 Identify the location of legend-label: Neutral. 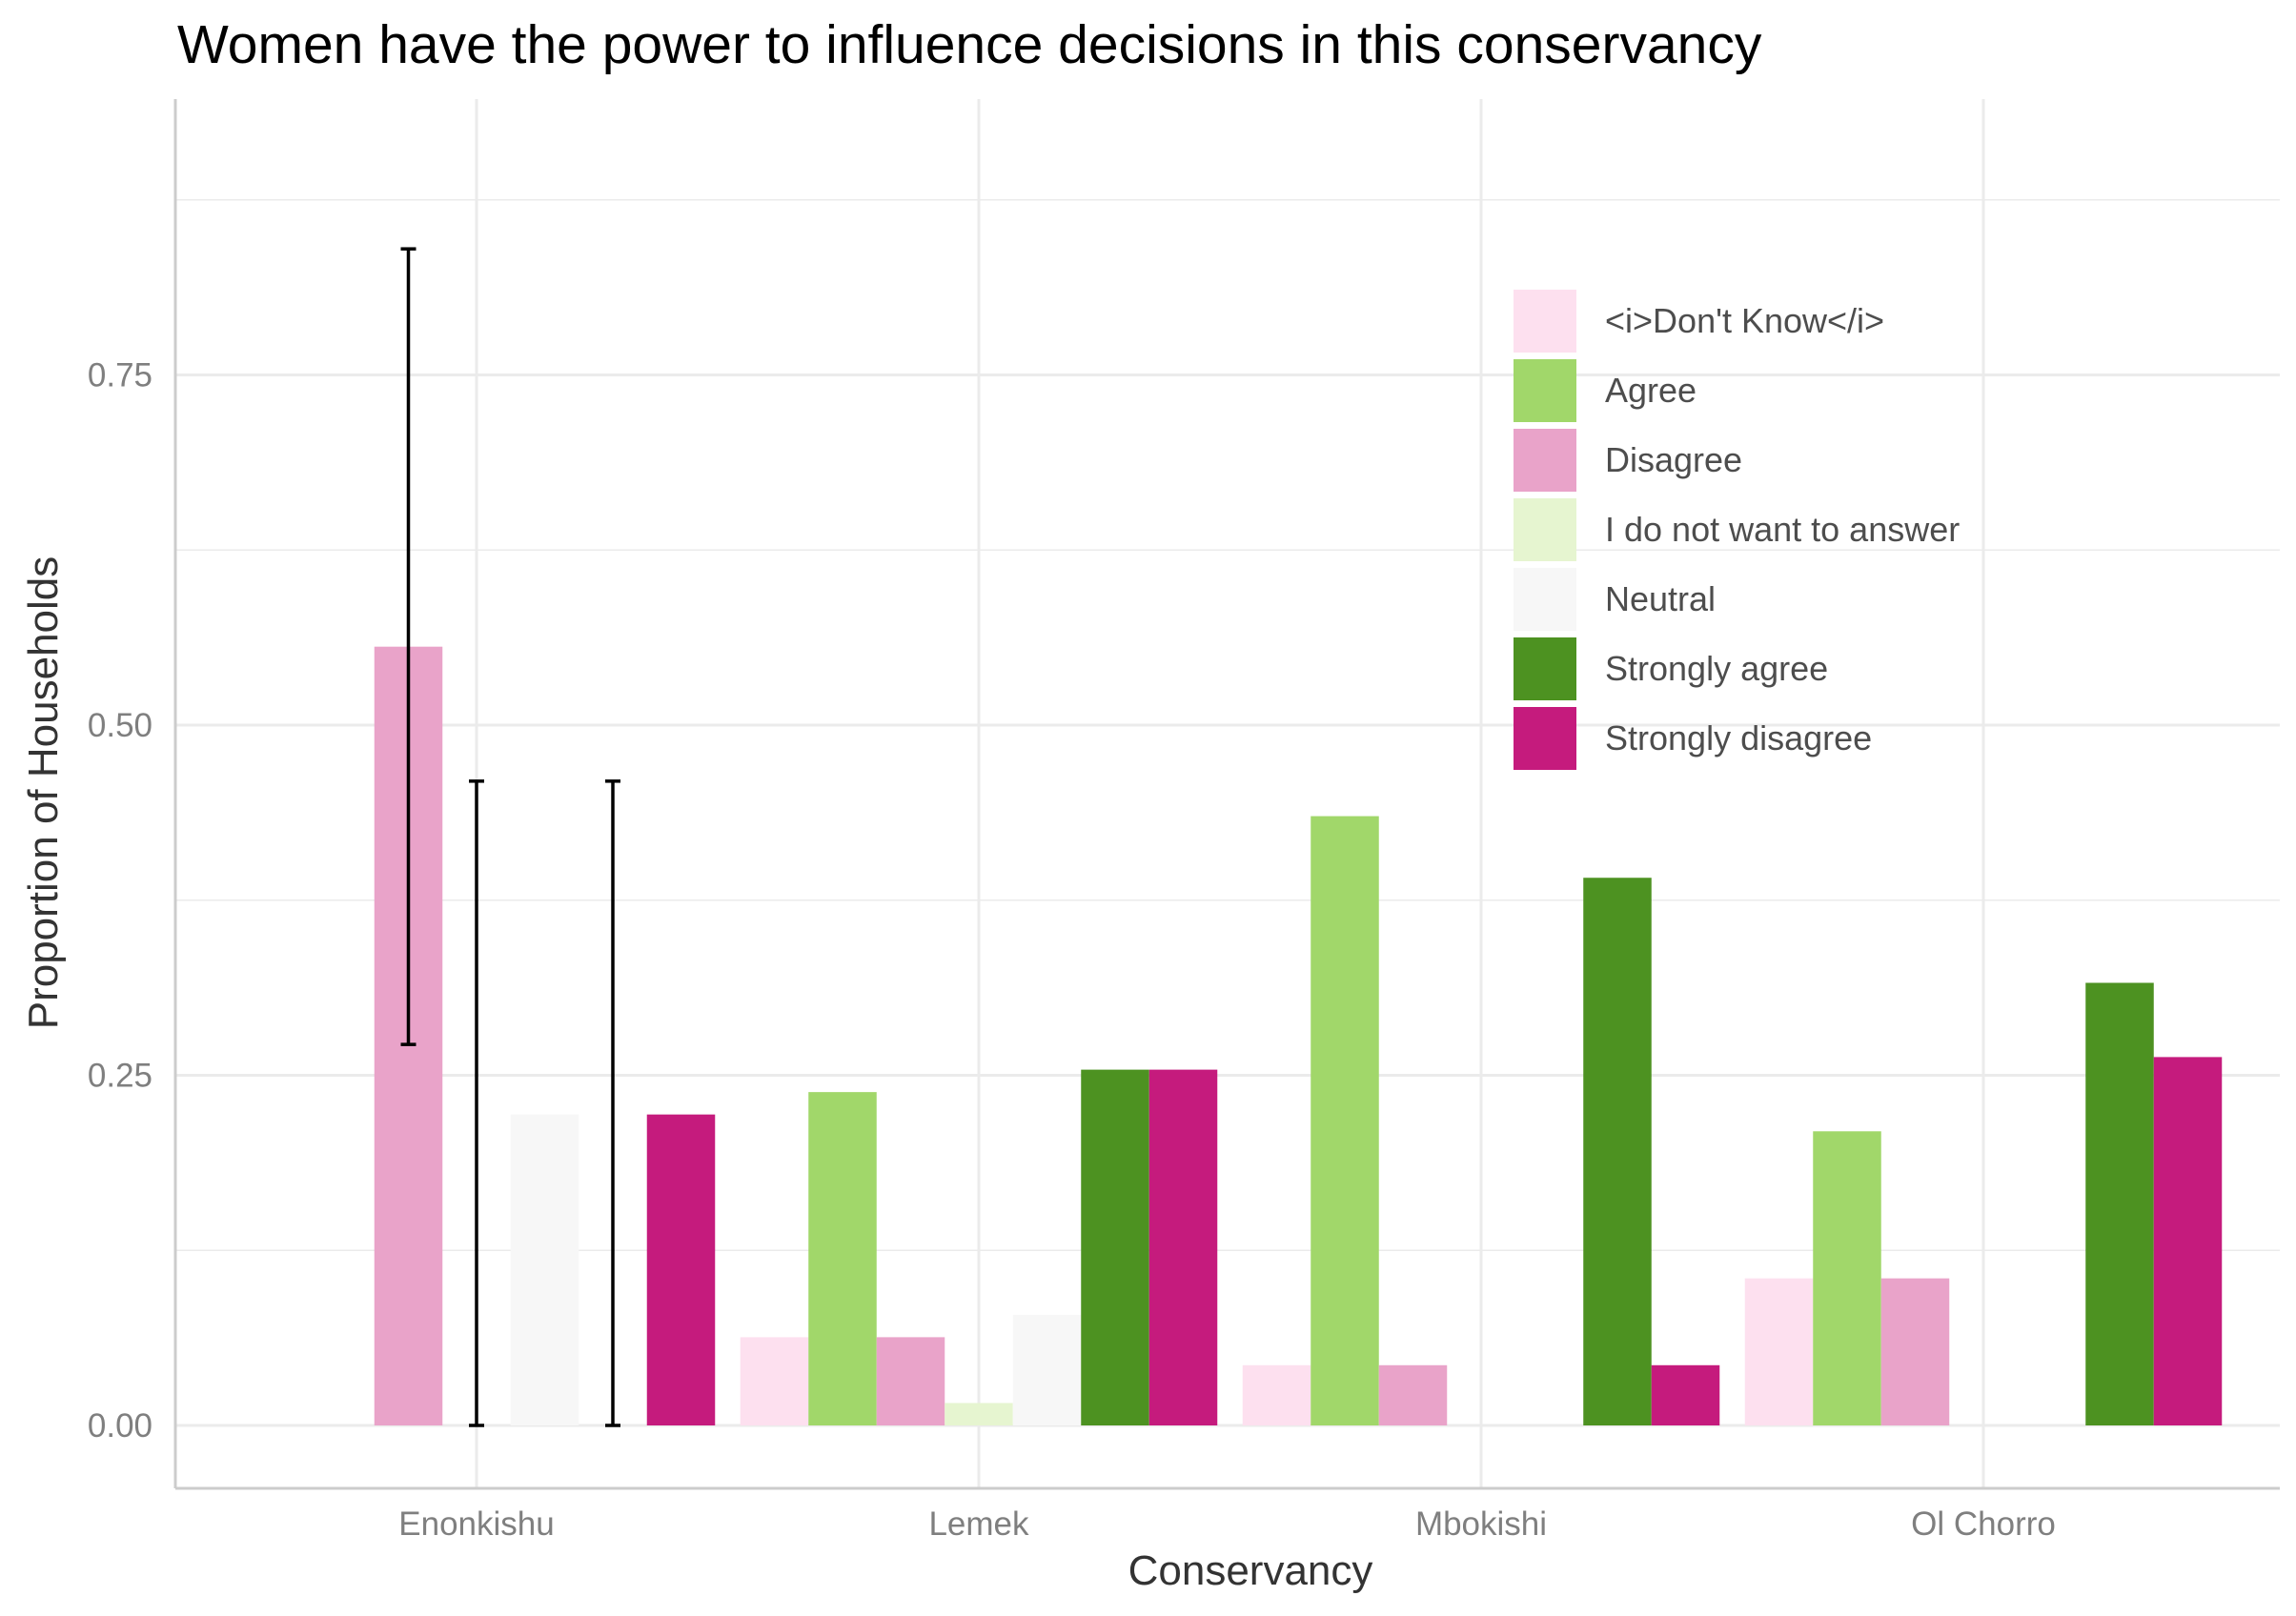
(1661, 598).